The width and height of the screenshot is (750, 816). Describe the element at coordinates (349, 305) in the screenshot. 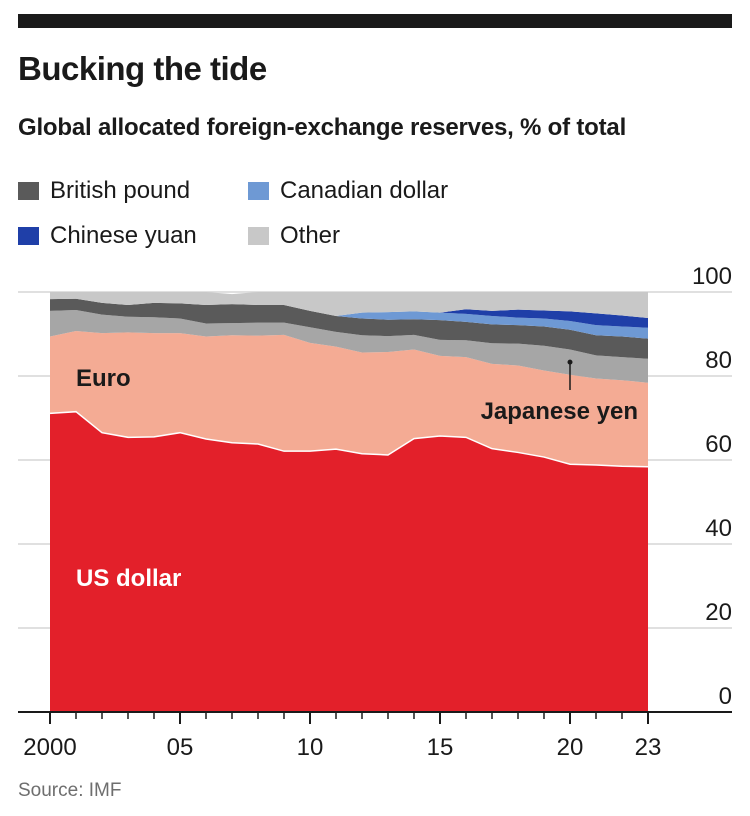

I see `area-other` at that location.